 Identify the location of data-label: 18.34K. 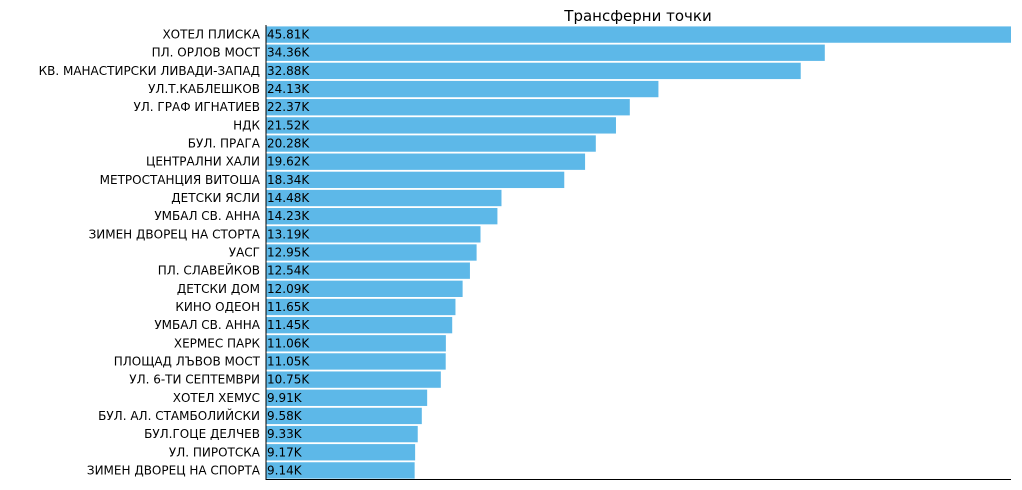
(288, 180).